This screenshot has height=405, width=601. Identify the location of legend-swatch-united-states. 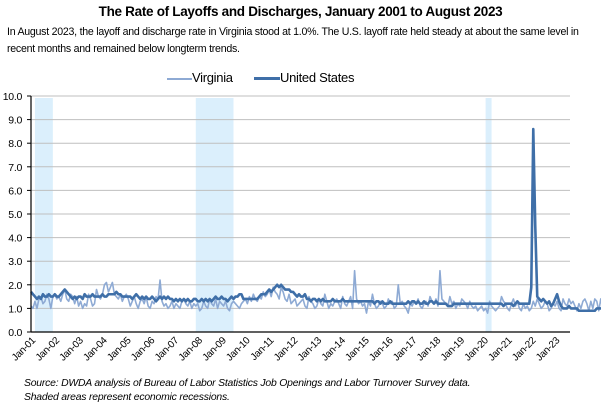
(267, 78).